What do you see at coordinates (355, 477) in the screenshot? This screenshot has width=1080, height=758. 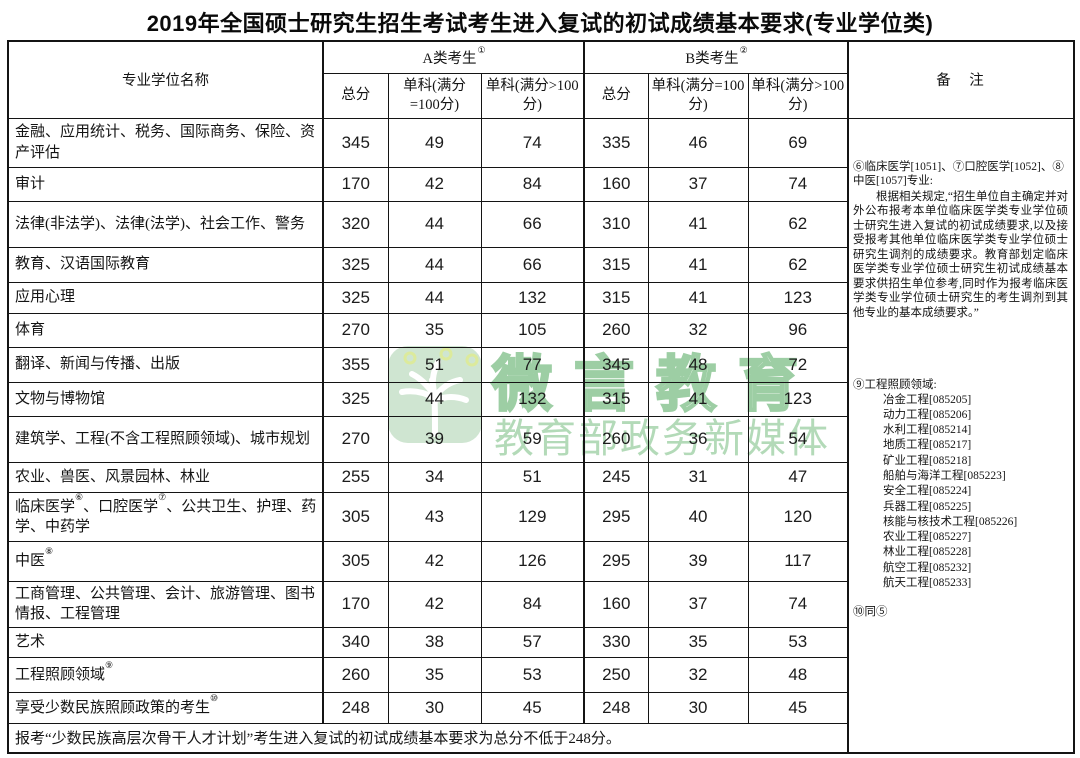 I see `a-score-cell: 255` at bounding box center [355, 477].